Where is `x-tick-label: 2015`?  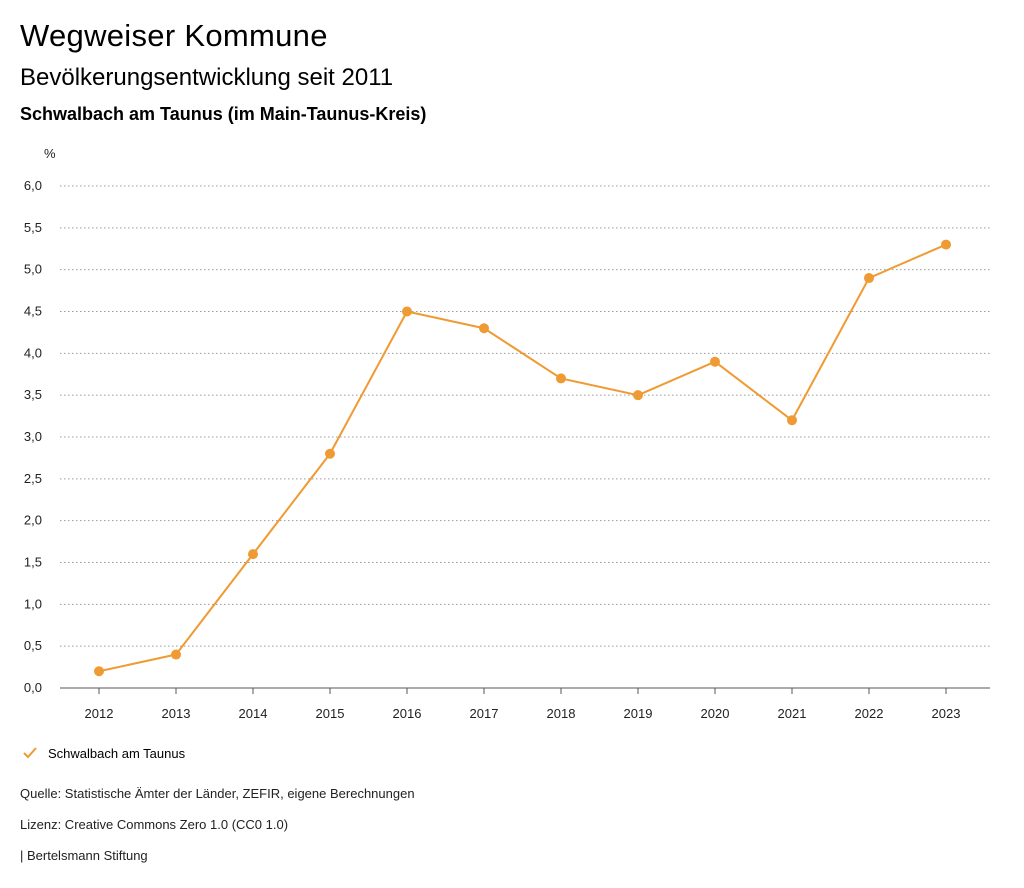
x-tick-label: 2015 is located at coordinates (330, 713).